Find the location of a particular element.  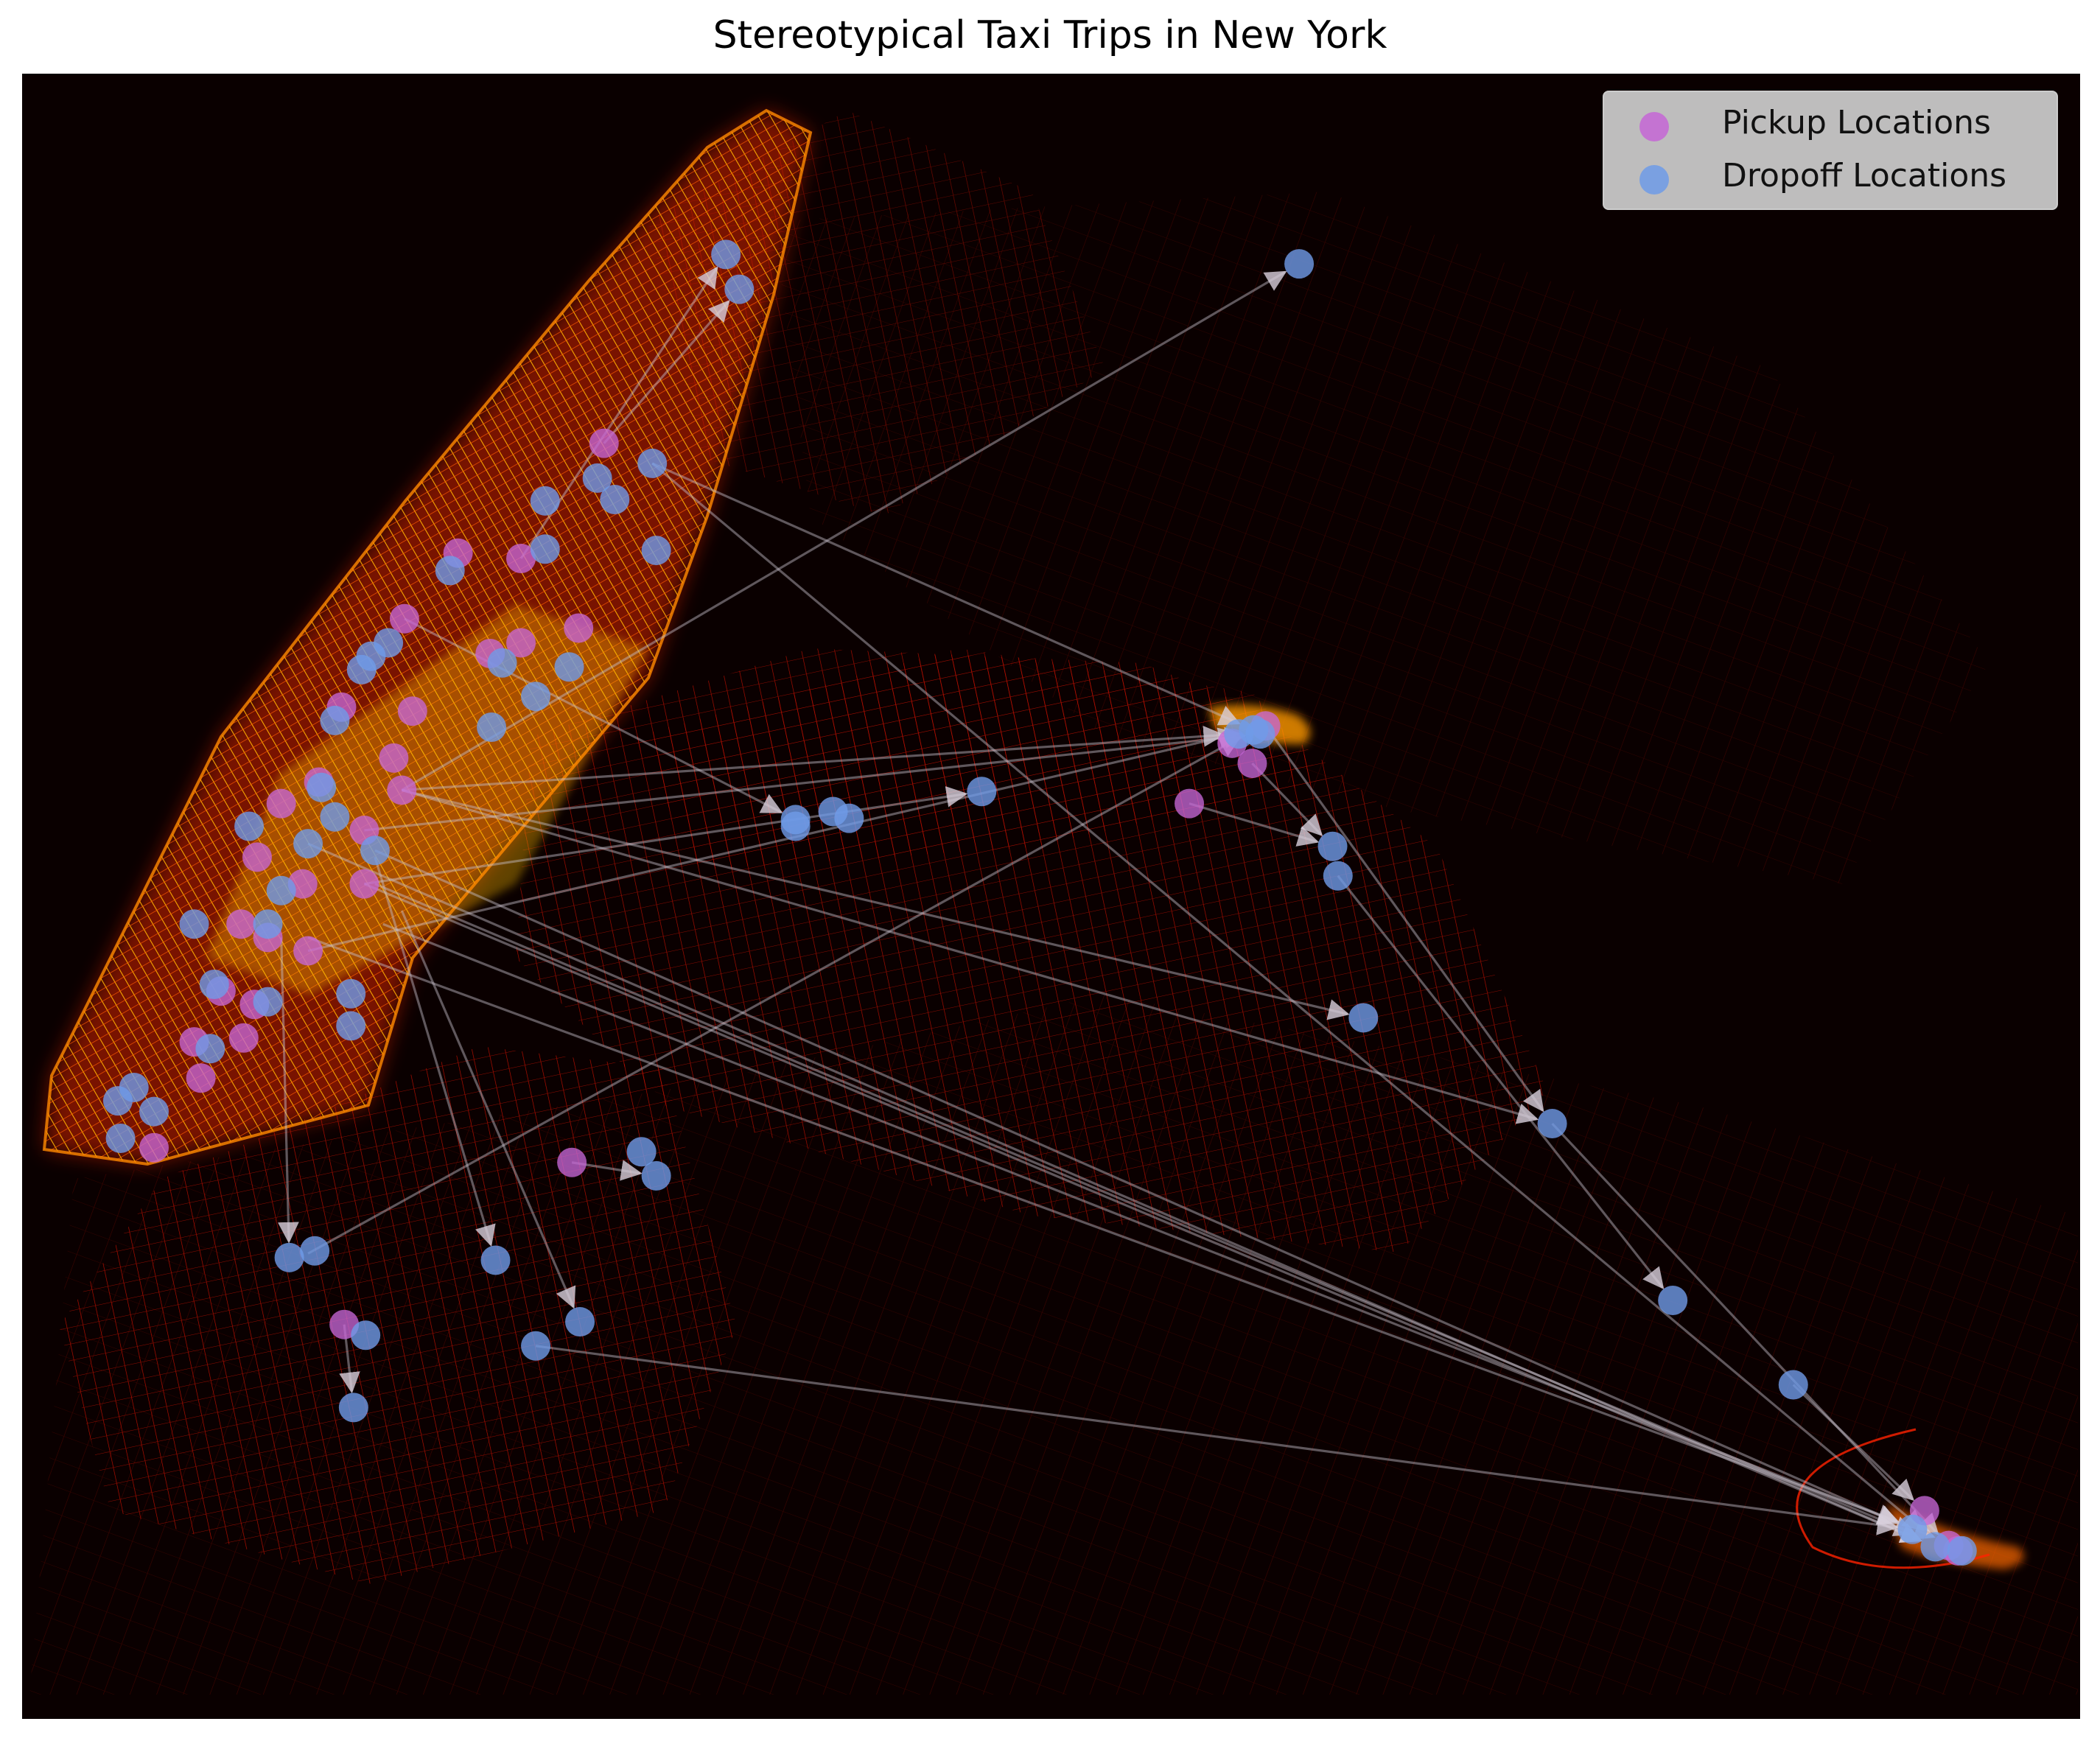

legend-label-pickup: Pickup Locations is located at coordinates (1856, 122).